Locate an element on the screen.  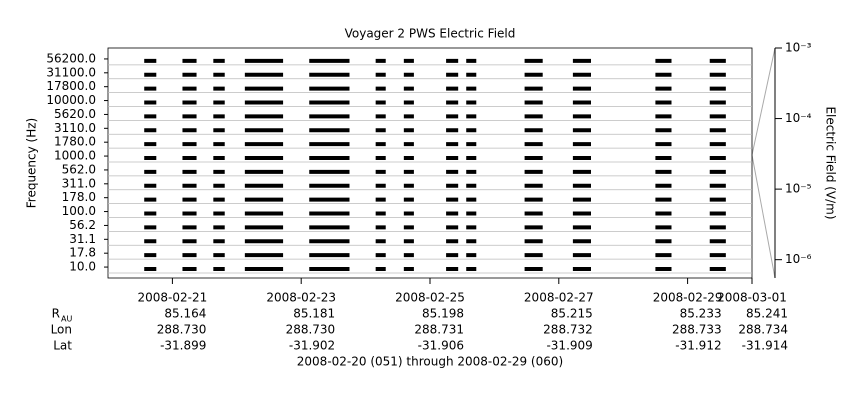
ephemeris-value: -31.912 is located at coordinates (698, 346).